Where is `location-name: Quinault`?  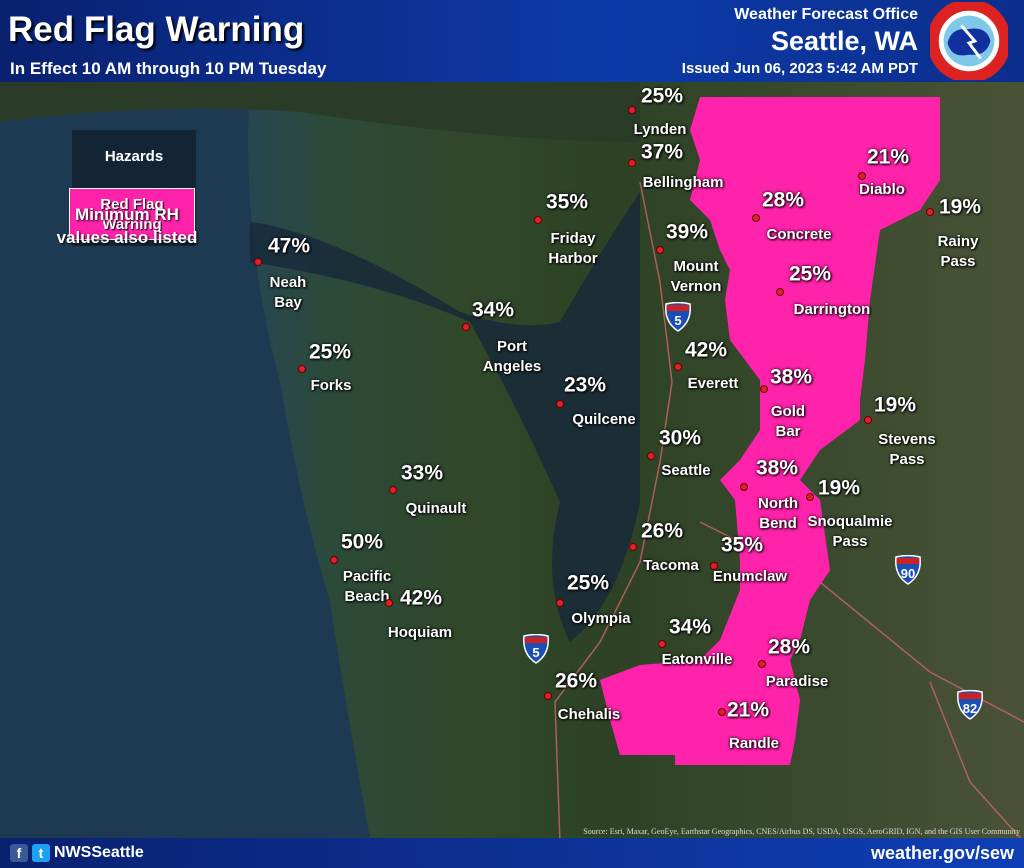 location-name: Quinault is located at coordinates (436, 508).